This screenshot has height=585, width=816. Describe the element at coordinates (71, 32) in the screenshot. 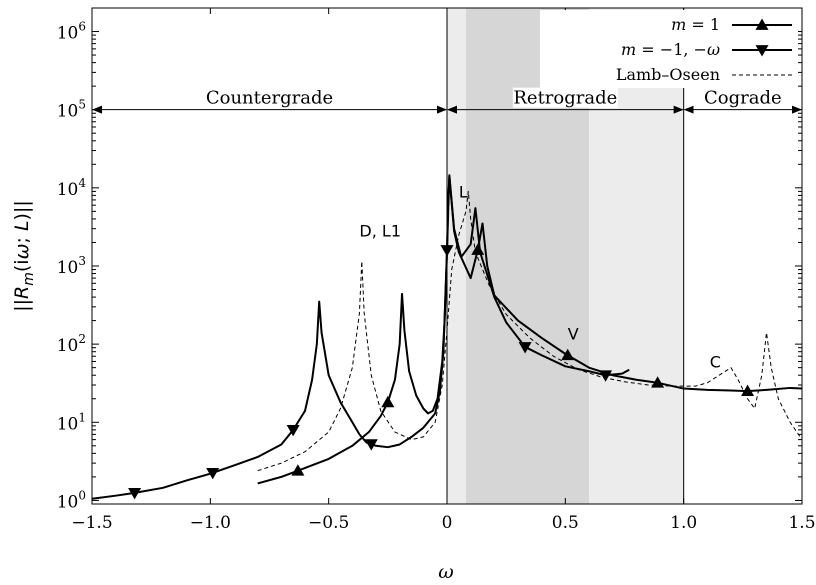

I see `y-tick-label: 10⁶` at that location.